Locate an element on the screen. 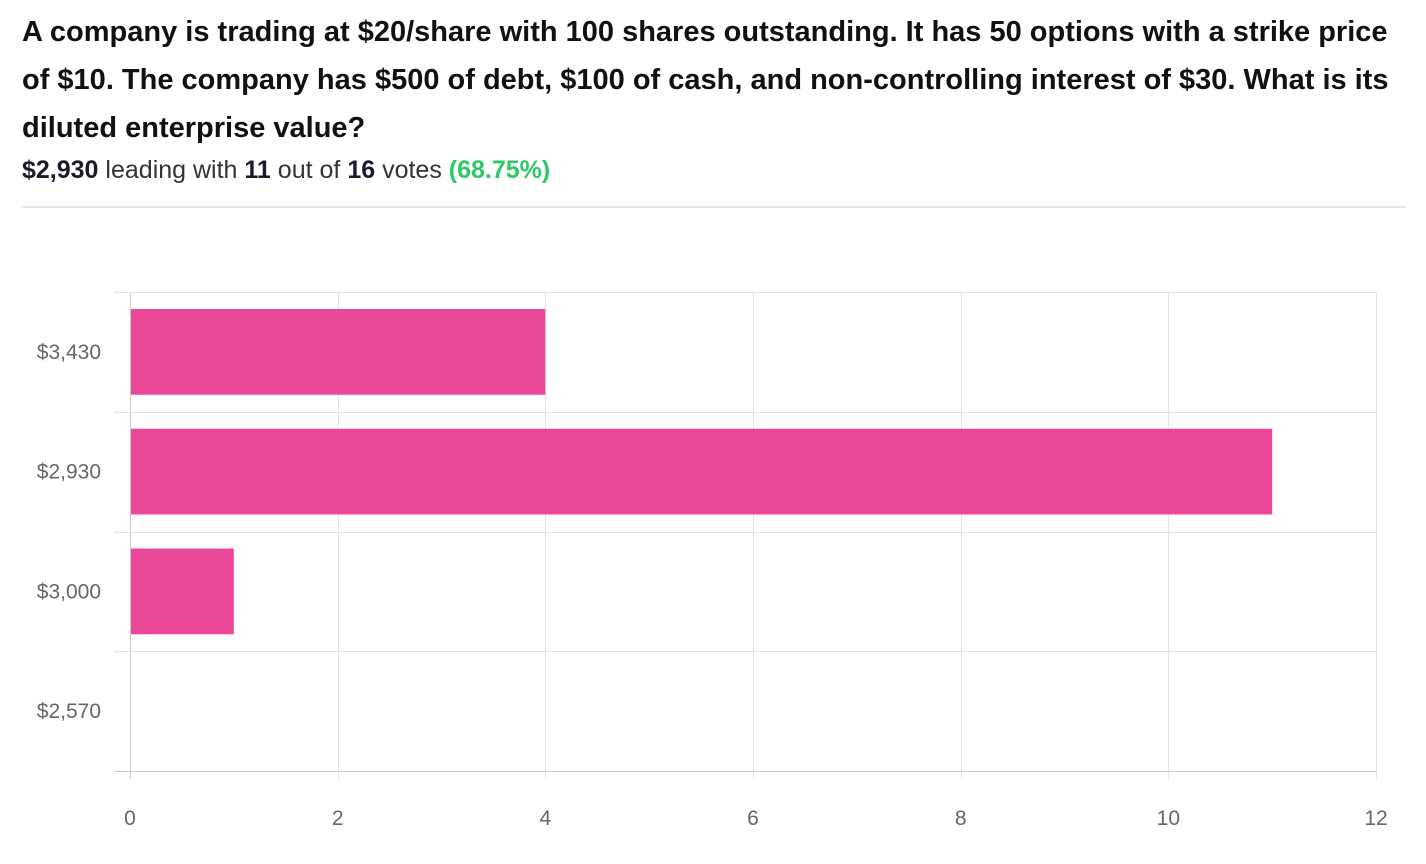 The width and height of the screenshot is (1426, 864). x-tick-label: 8 is located at coordinates (961, 818).